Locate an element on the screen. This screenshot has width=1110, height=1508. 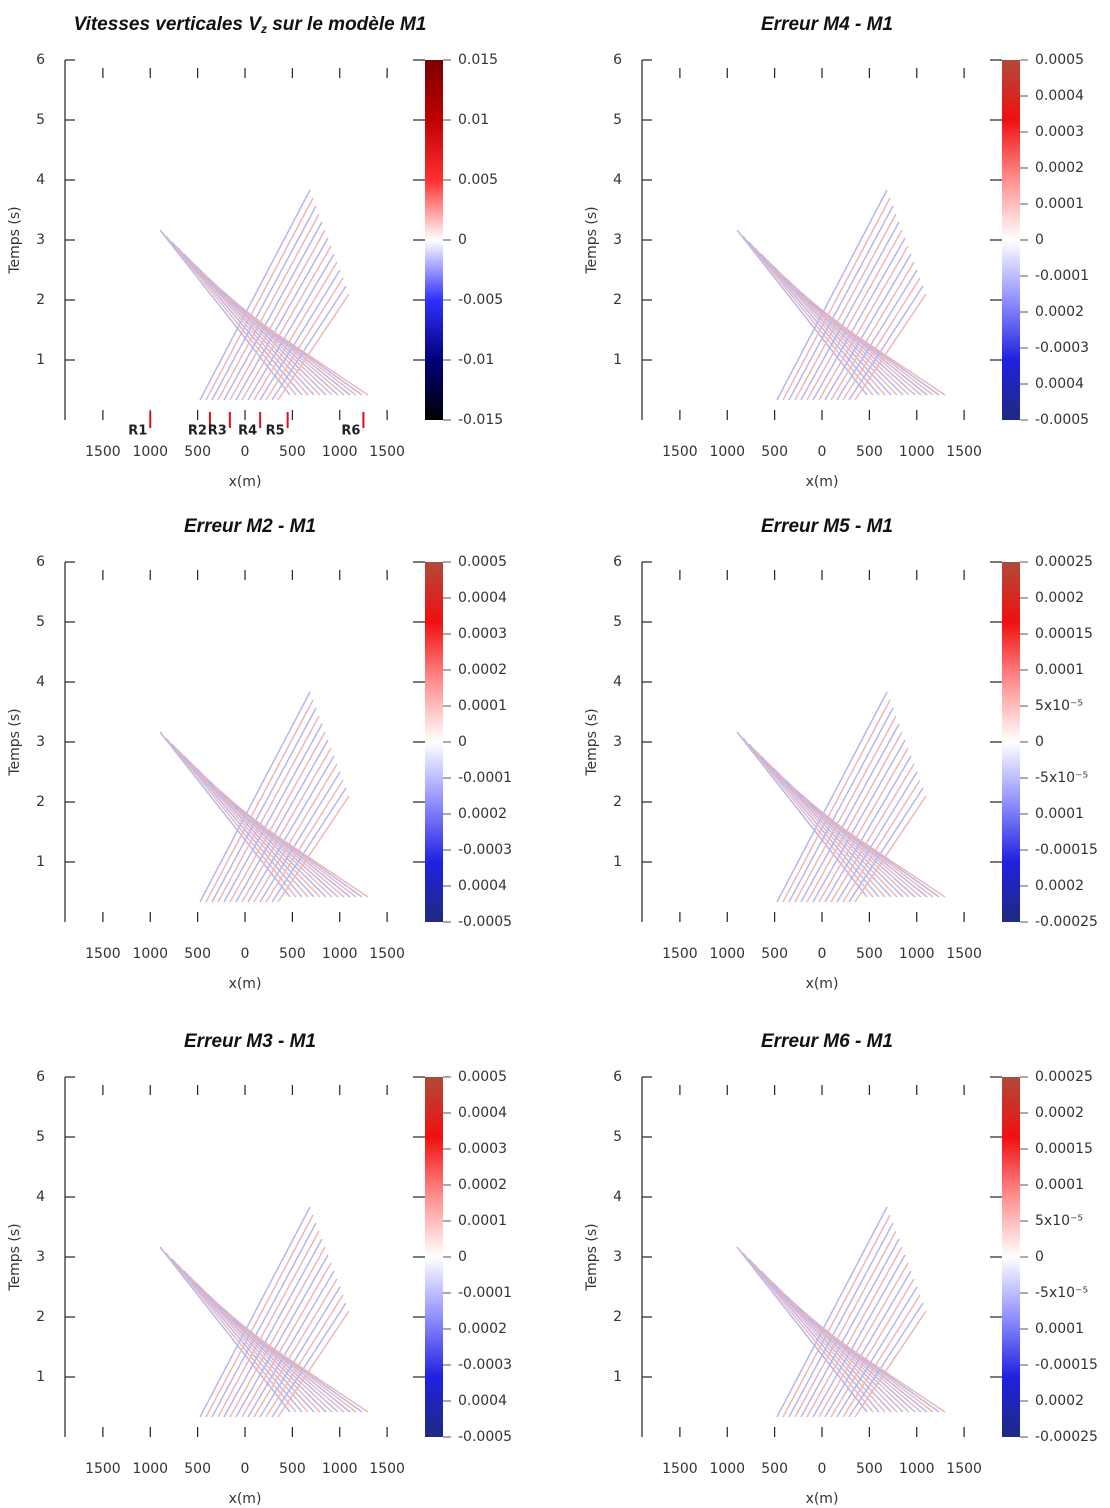
receiver-label: R1 is located at coordinates (137, 431).